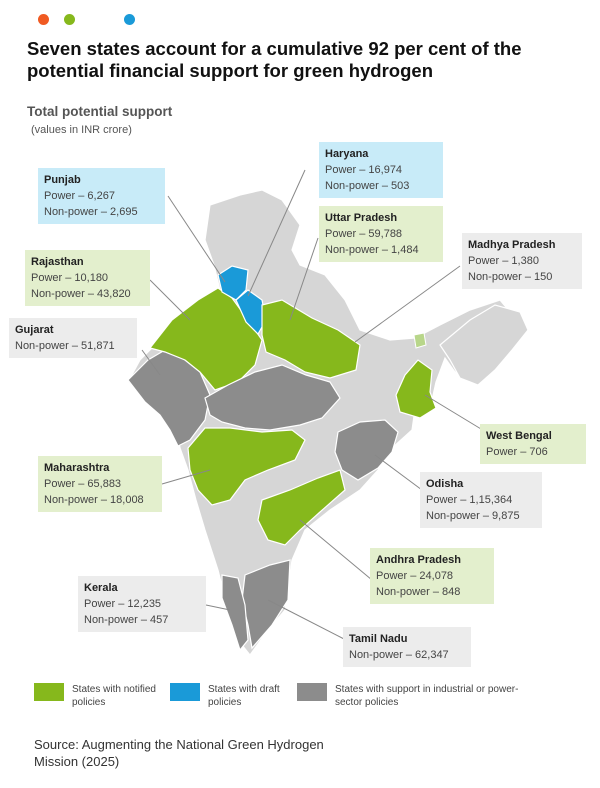 This screenshot has width=600, height=788. What do you see at coordinates (367, 186) in the screenshot?
I see `haryana-nonpower: Non-power – 503` at bounding box center [367, 186].